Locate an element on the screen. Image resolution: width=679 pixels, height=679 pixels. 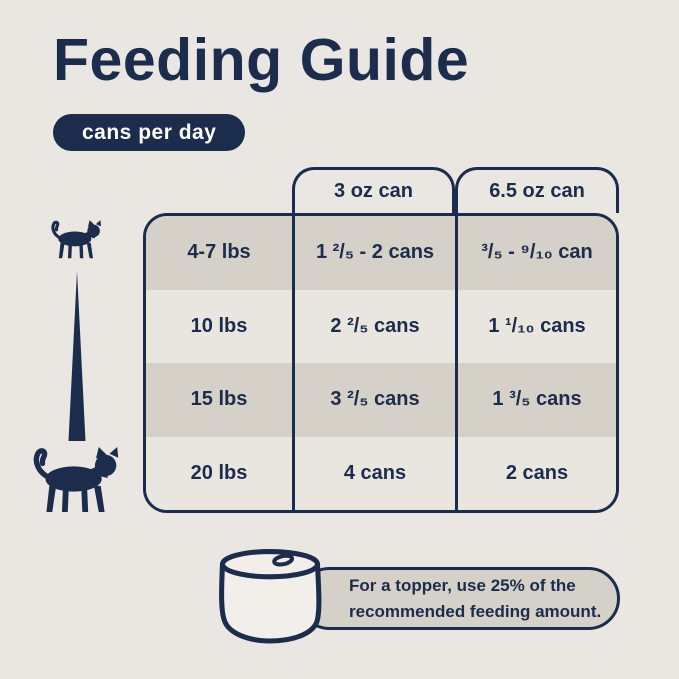
value-cell-3oz: 3 ²/₅ cans is located at coordinates (373, 400).